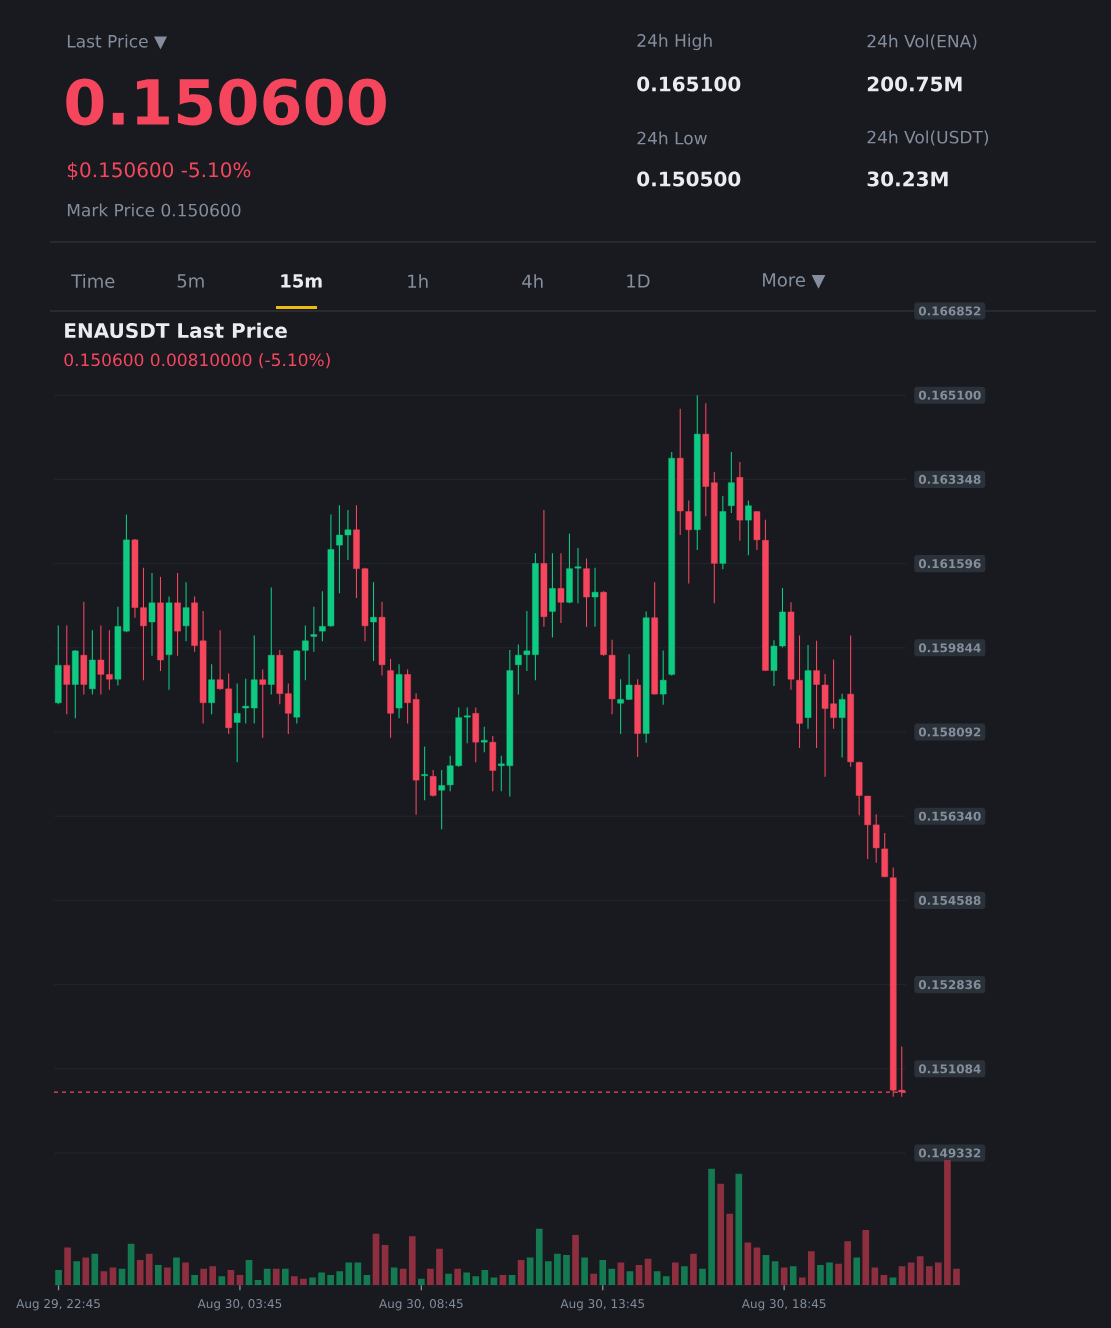 This screenshot has height=1328, width=1111. Describe the element at coordinates (949, 732) in the screenshot. I see `y-tick-label: 0.158092` at that location.